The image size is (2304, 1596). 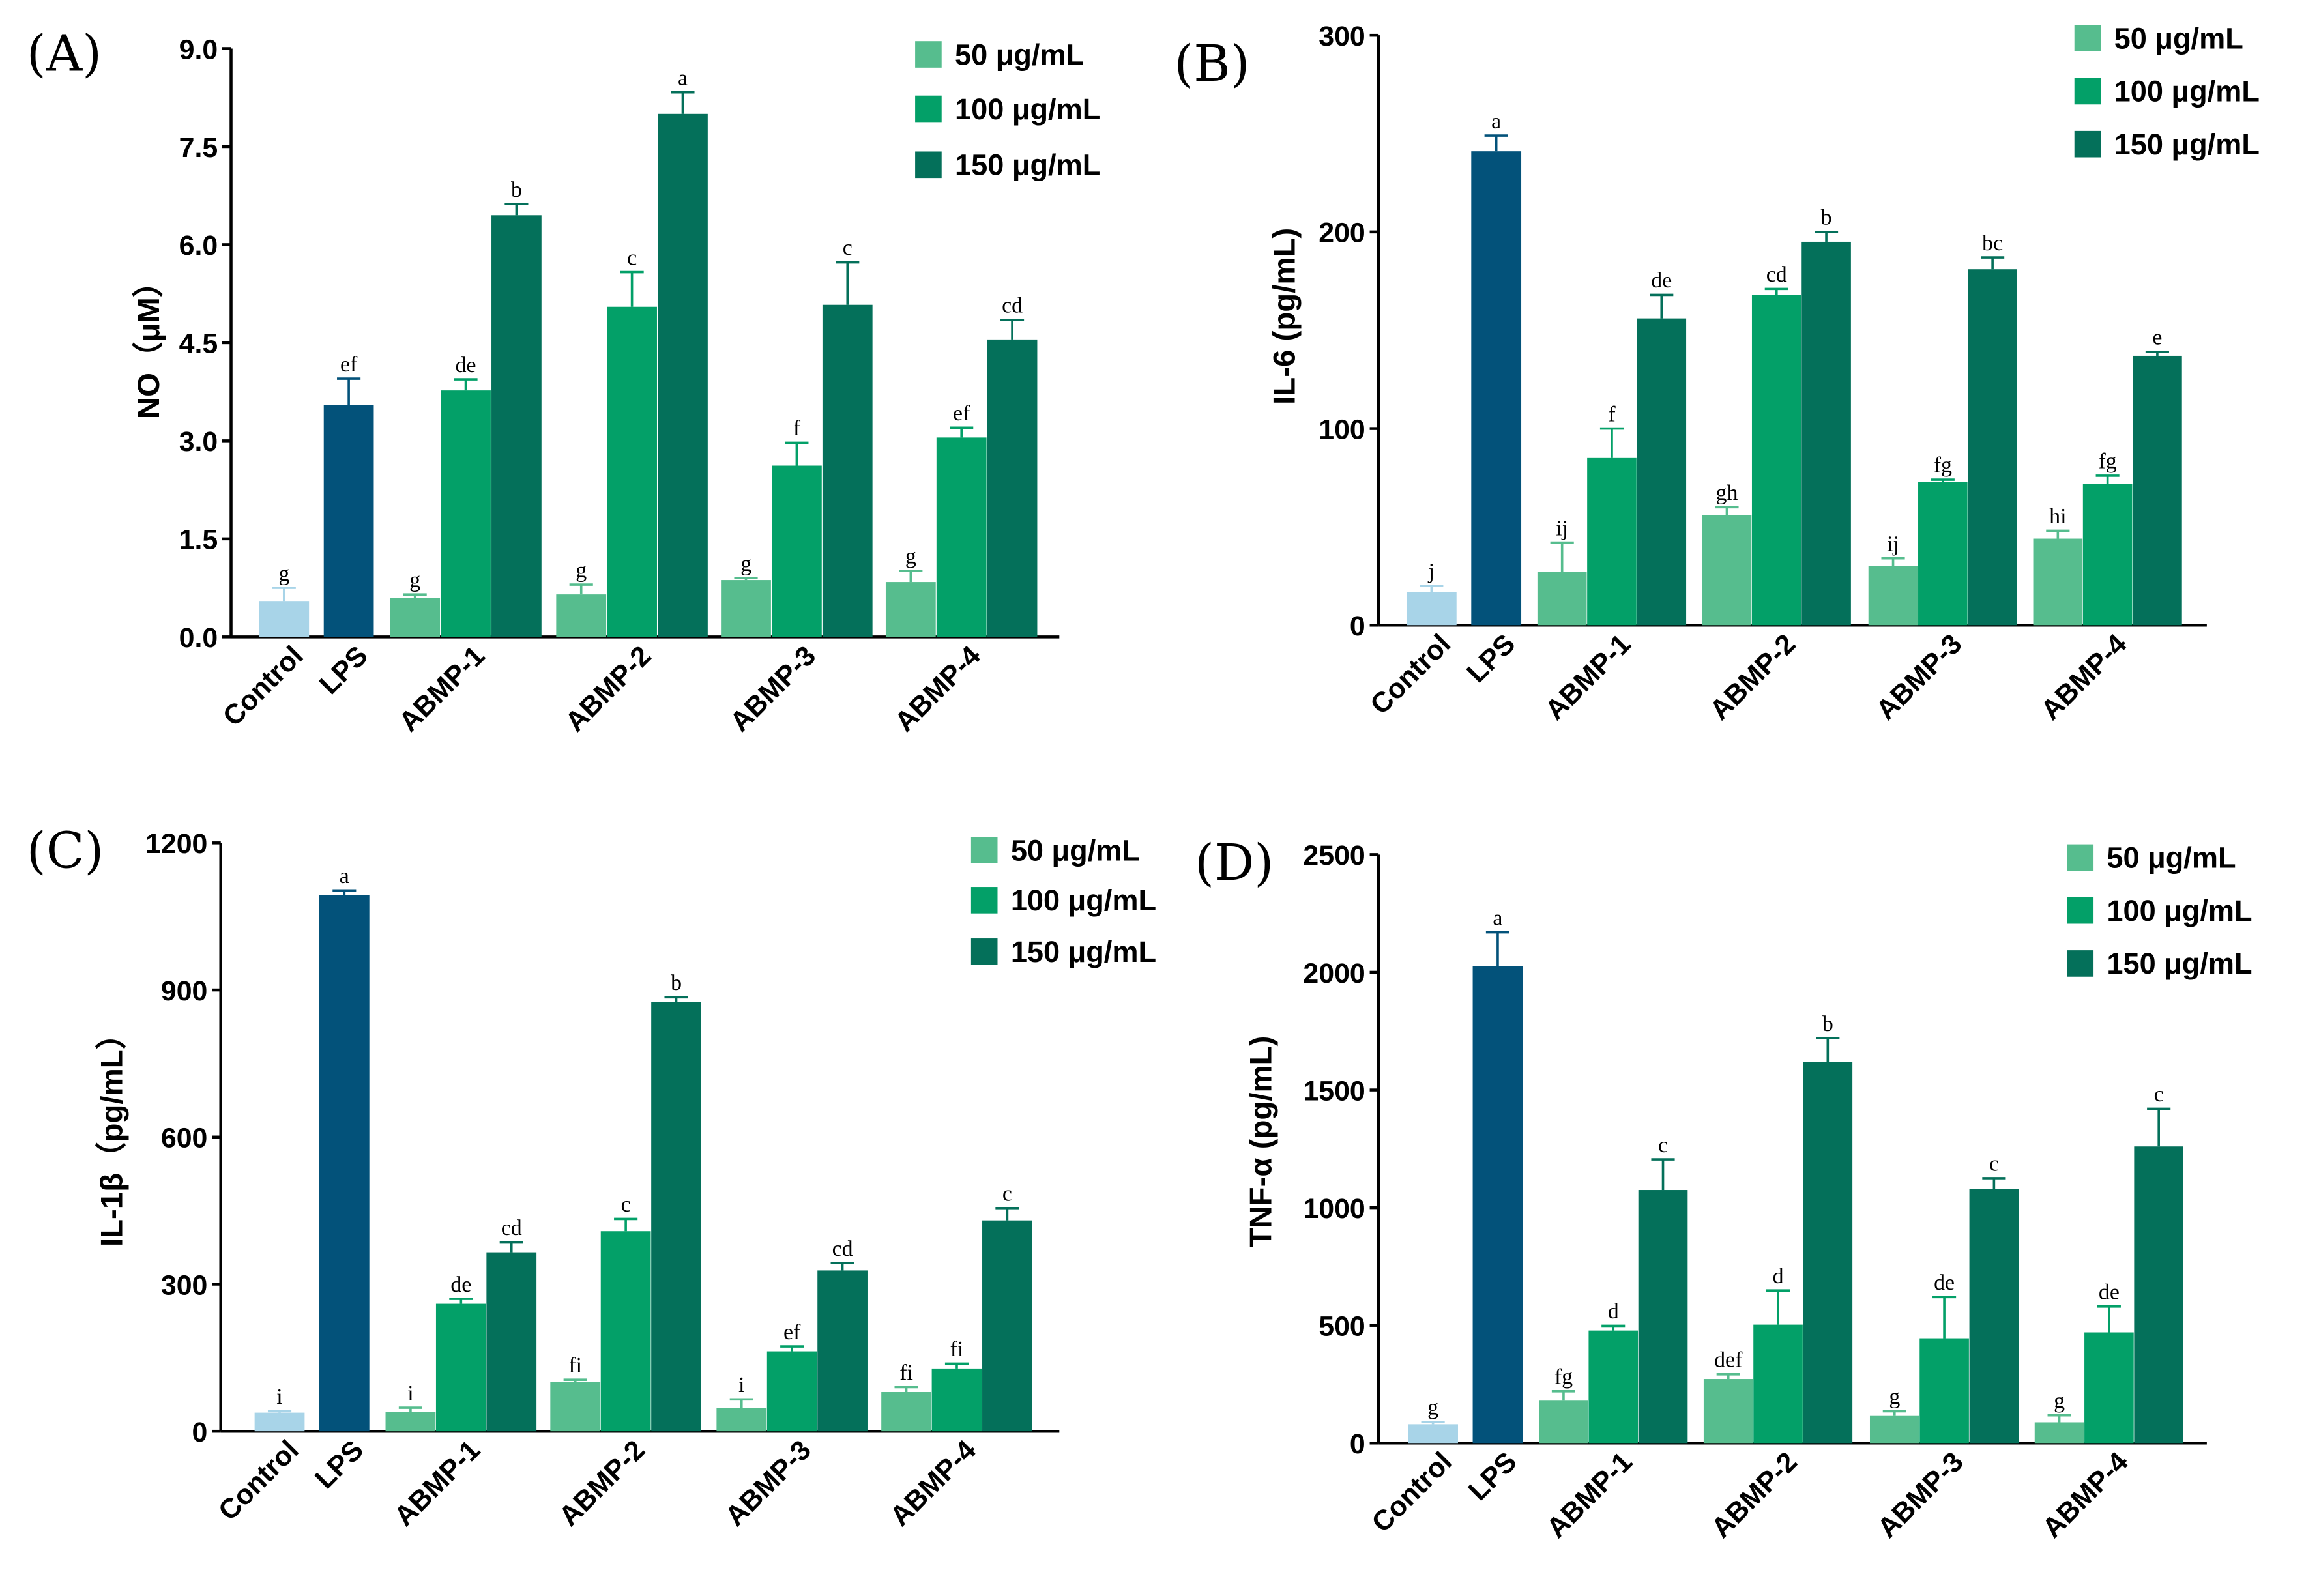 I want to click on bar-d-abmp-1-dose3-sig-label: c, so click(x=1663, y=1145).